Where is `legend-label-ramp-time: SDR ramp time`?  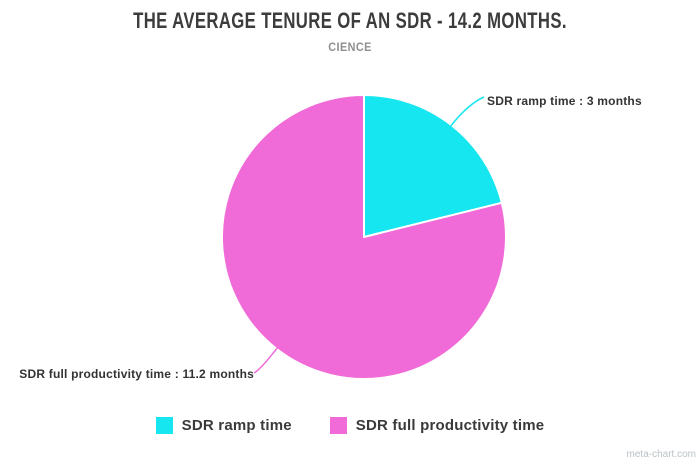
legend-label-ramp-time: SDR ramp time is located at coordinates (236, 425).